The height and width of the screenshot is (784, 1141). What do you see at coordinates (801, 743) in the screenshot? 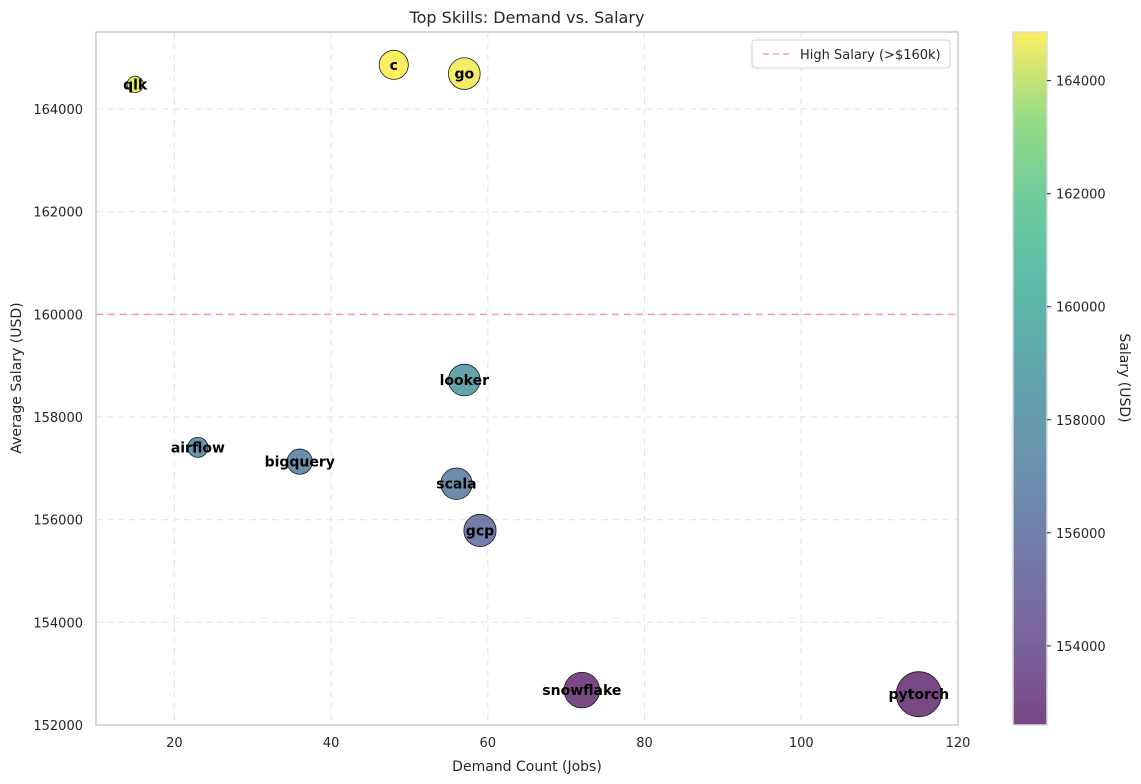
I see `x-tick-label: 100` at bounding box center [801, 743].